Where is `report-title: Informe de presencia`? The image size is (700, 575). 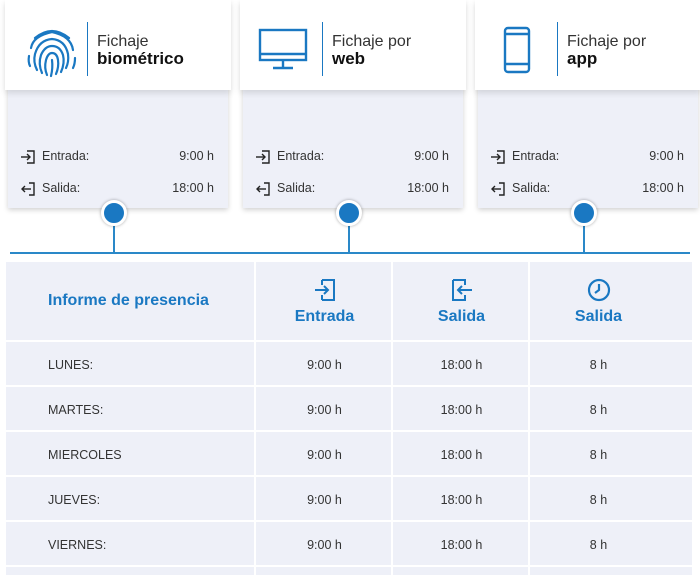
report-title: Informe de presencia is located at coordinates (128, 300).